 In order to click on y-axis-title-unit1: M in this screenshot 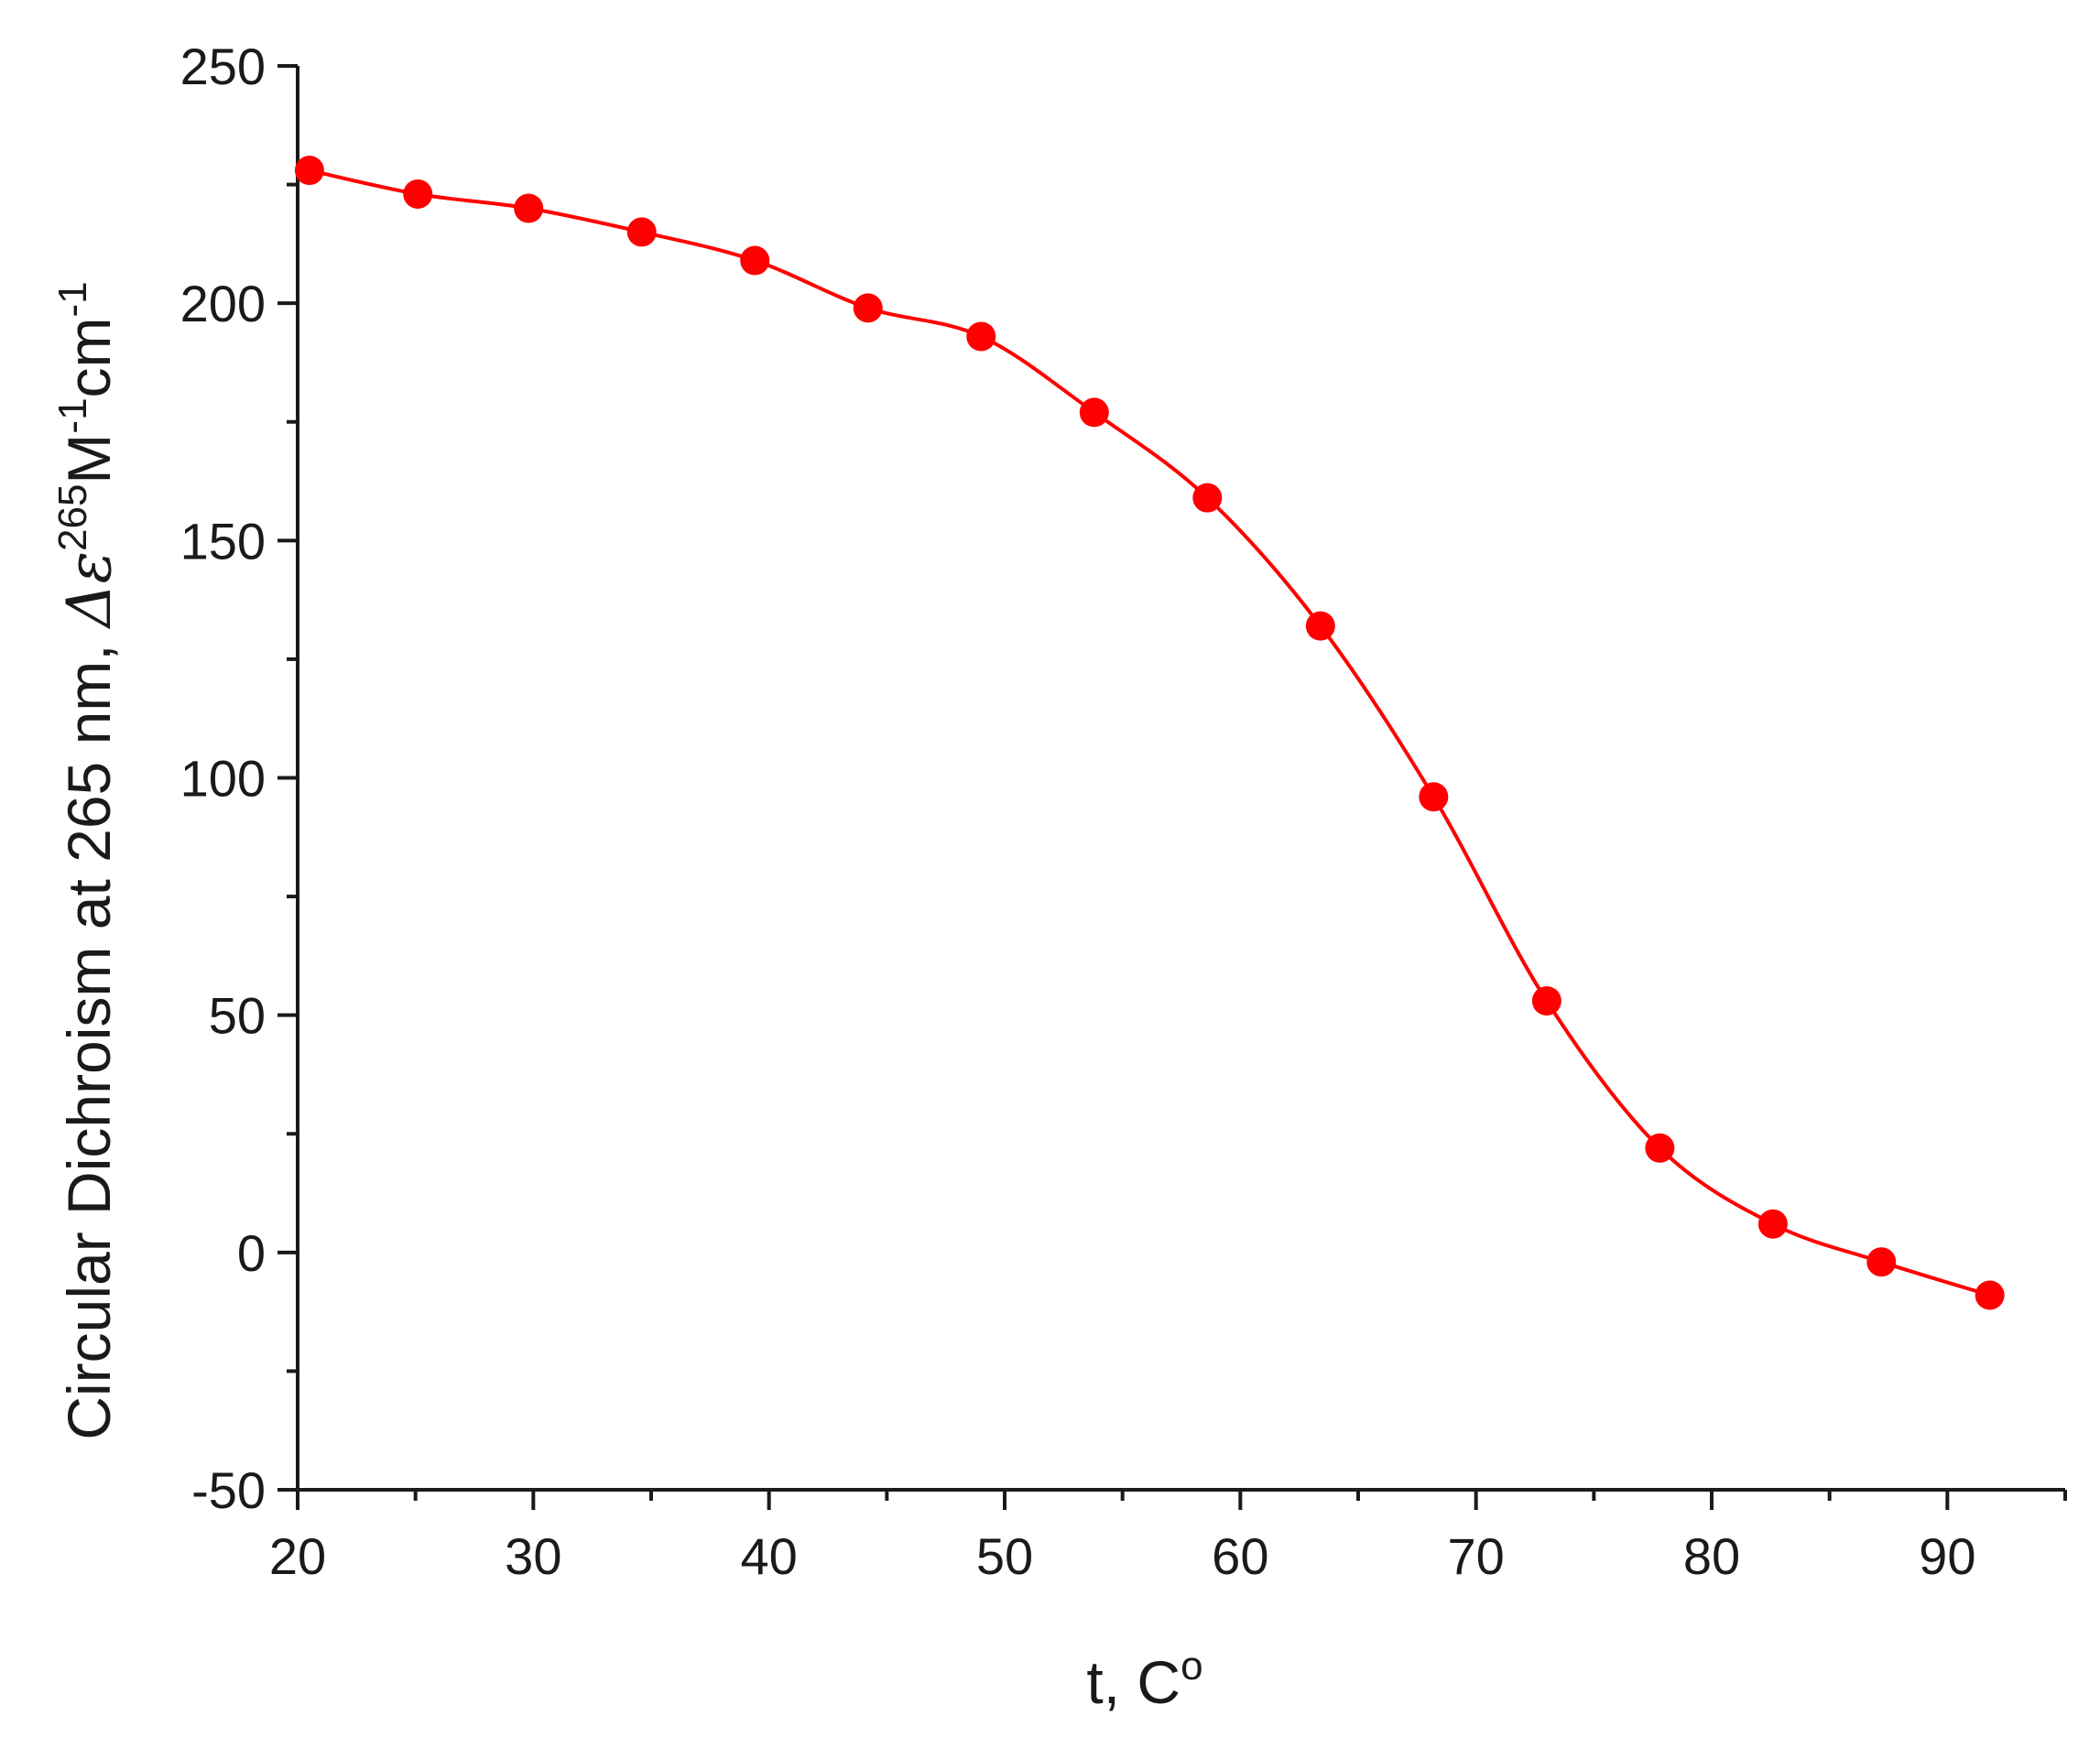, I will do `click(89, 459)`.